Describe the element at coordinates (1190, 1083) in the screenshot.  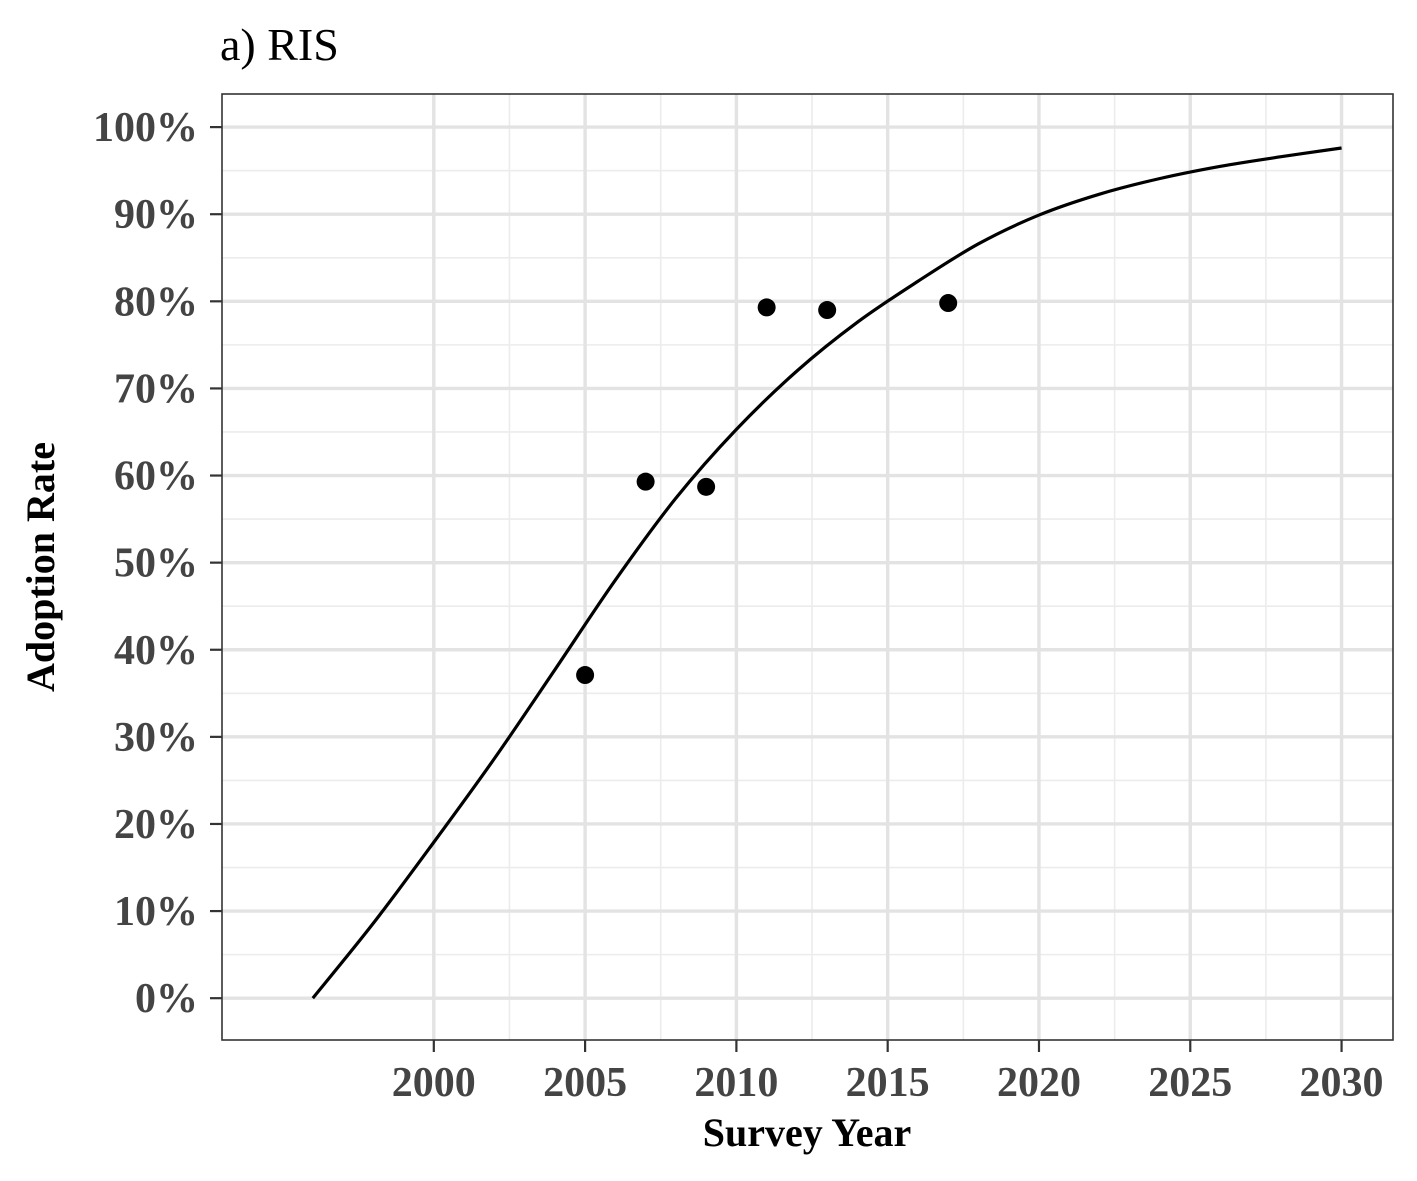
I see `x-tick-label: 2025` at that location.